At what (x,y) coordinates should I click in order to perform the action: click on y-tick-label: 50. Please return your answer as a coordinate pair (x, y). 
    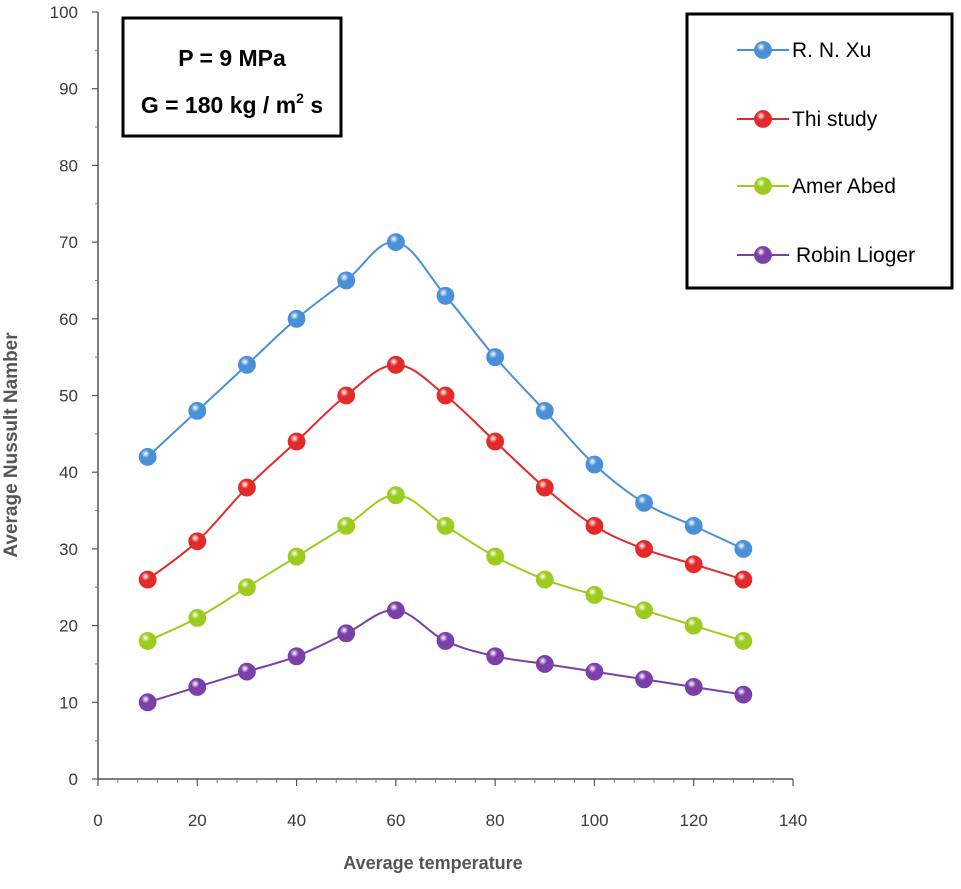
    Looking at the image, I should click on (68, 396).